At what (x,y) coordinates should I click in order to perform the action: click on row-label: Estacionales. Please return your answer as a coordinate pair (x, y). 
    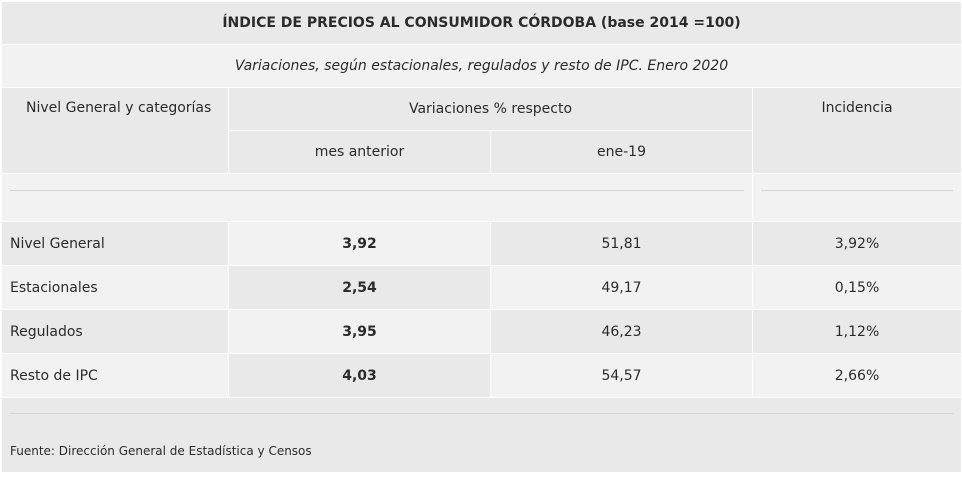
    Looking at the image, I should click on (115, 287).